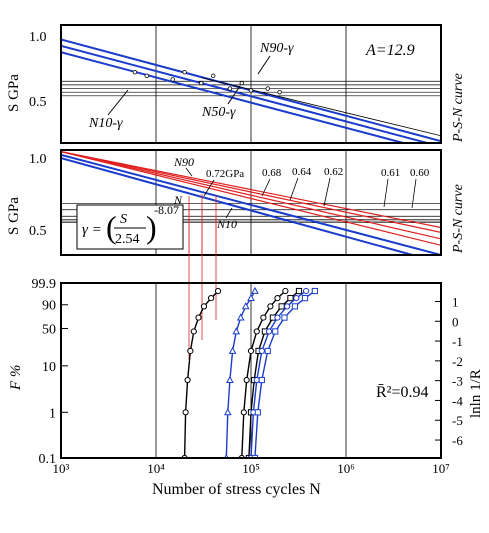 This screenshot has height=533, width=489. Describe the element at coordinates (183, 162) in the screenshot. I see `mid-label-N90: N90` at that location.